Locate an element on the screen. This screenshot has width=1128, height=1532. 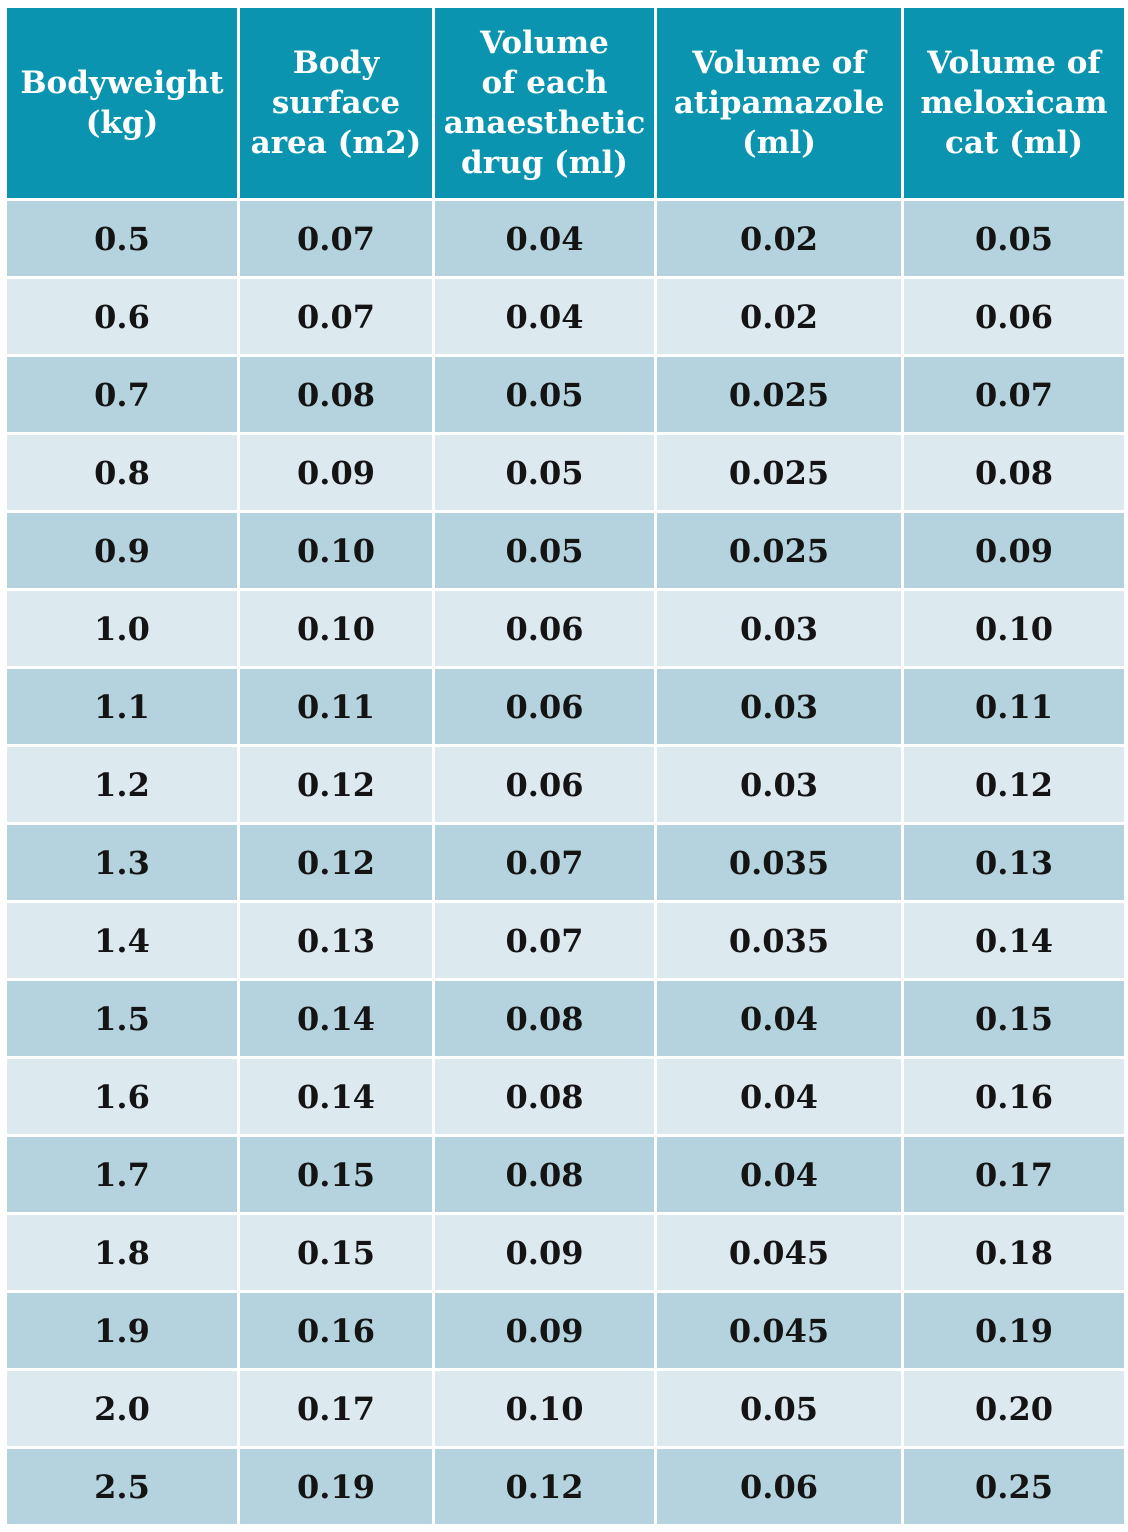
cell-bodyweight: 1.7 is located at coordinates (122, 1174).